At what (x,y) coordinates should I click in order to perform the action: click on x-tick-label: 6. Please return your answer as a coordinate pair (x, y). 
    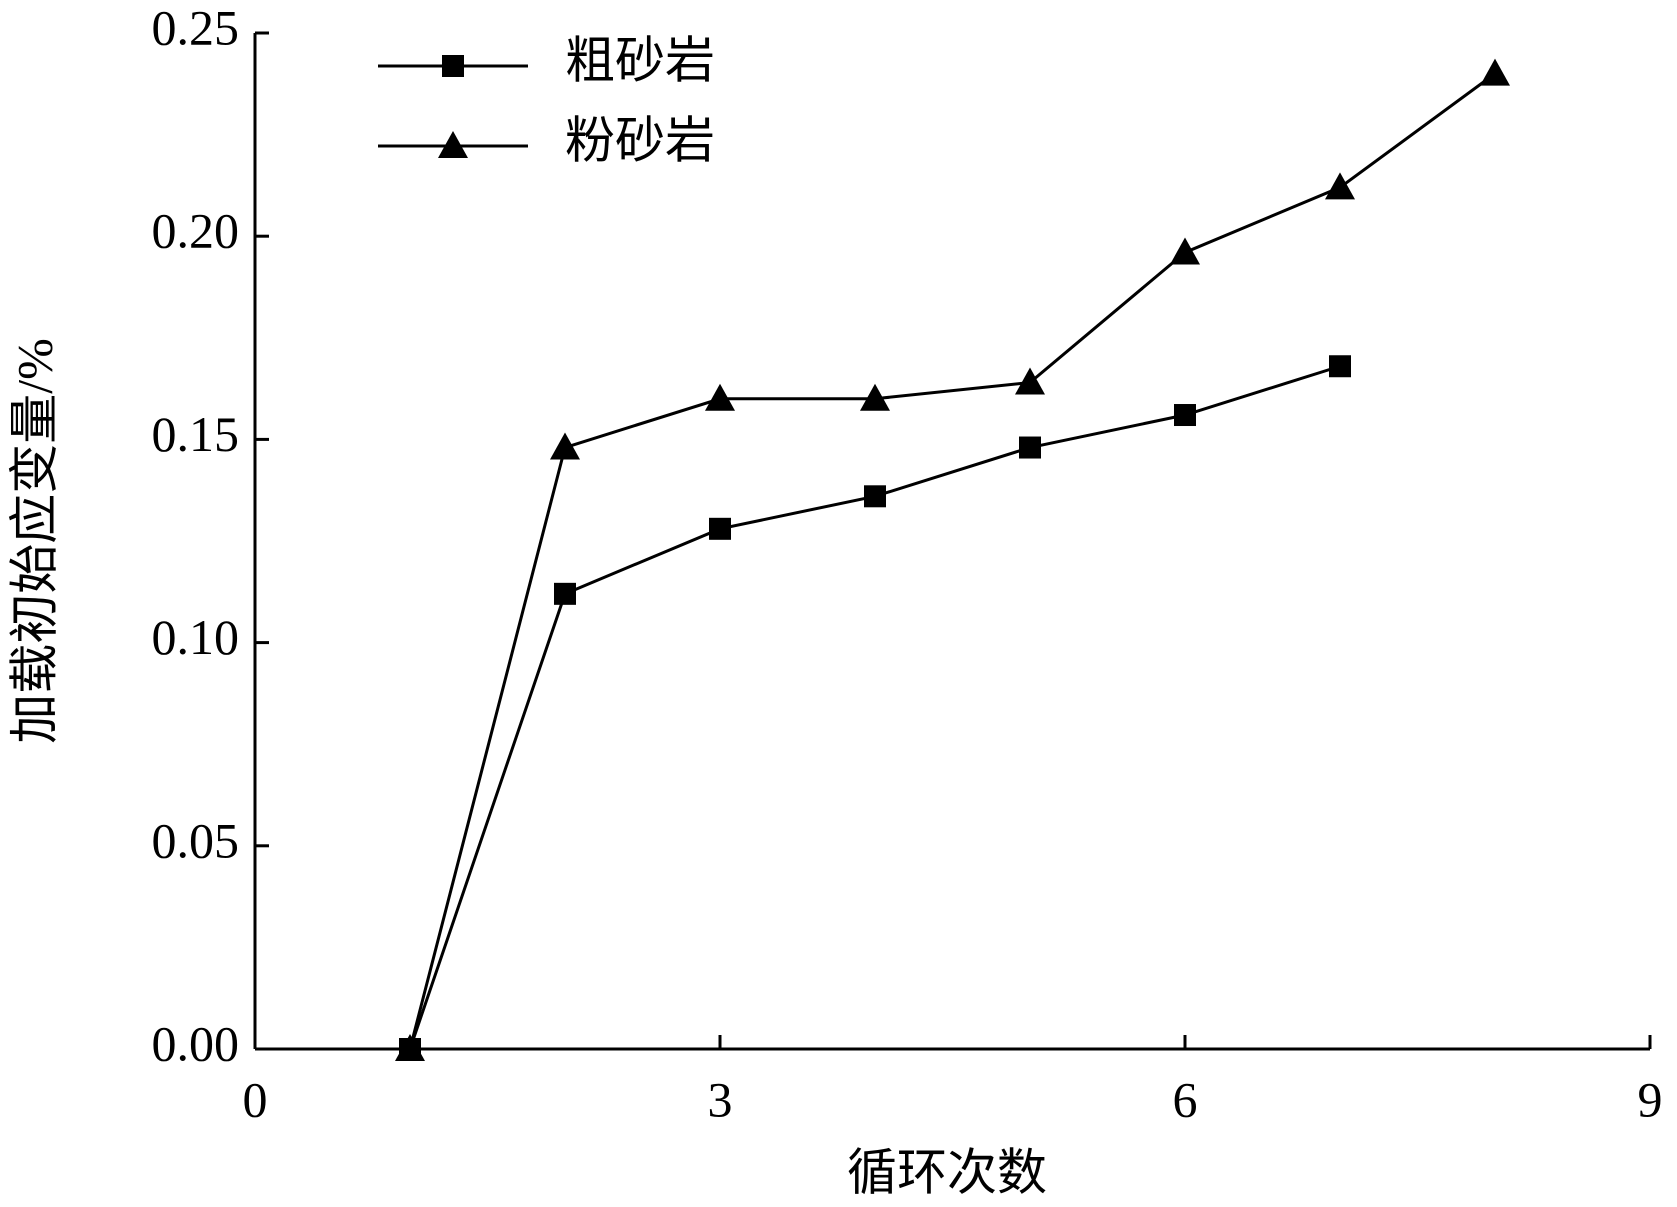
    Looking at the image, I should click on (1185, 1099).